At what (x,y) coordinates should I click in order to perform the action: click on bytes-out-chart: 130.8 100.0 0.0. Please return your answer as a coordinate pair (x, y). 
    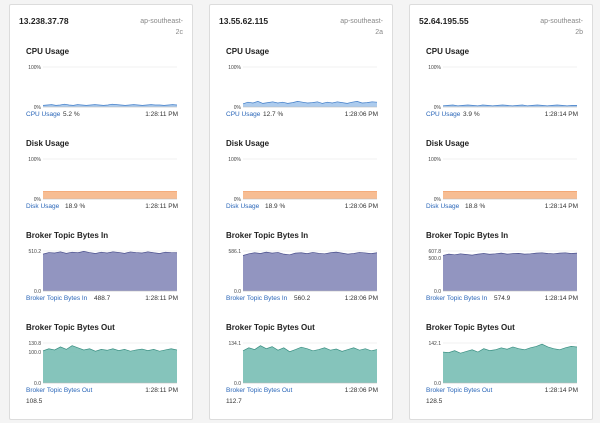
    Looking at the image, I should click on (102, 363).